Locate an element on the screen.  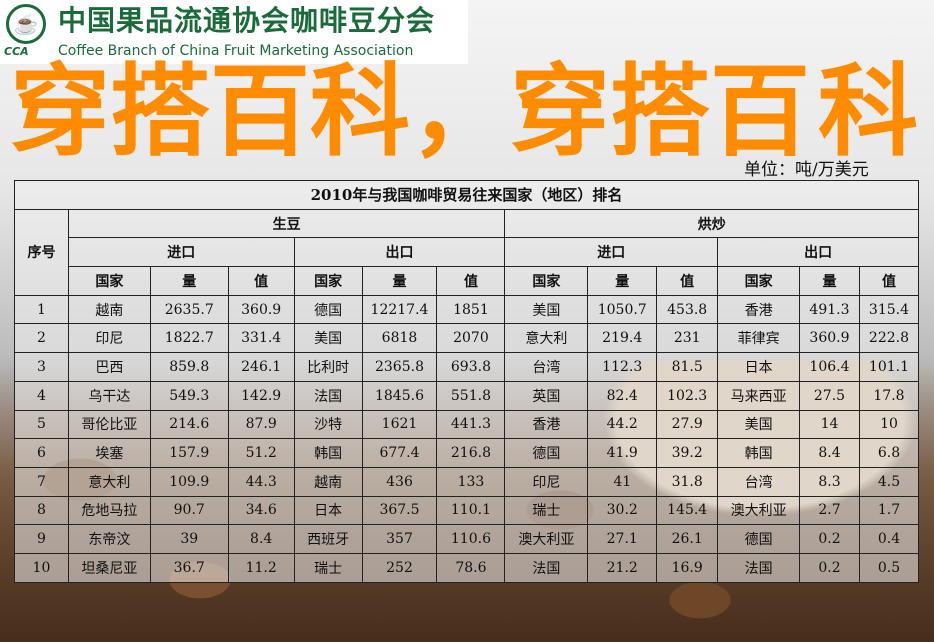
table-cell: 453.8 is located at coordinates (687, 309).